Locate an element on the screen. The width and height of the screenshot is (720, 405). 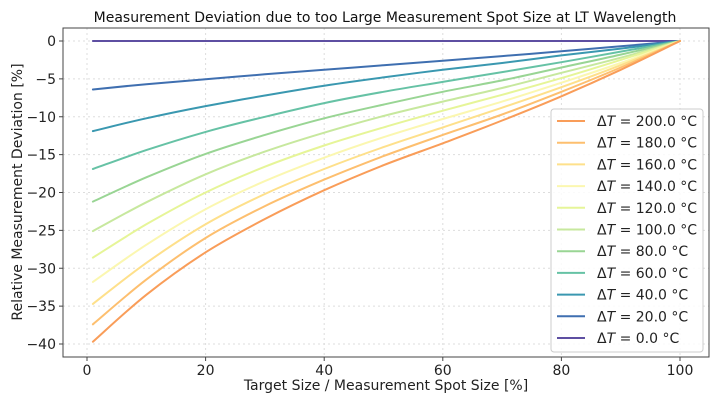
legend-item: ΔT = 120.0 °C is located at coordinates (627, 209).